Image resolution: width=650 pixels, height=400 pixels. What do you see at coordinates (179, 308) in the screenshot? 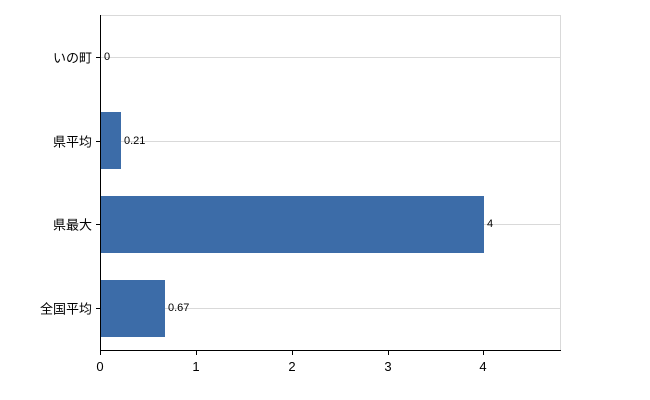
I see `value-label: 0.67` at bounding box center [179, 308].